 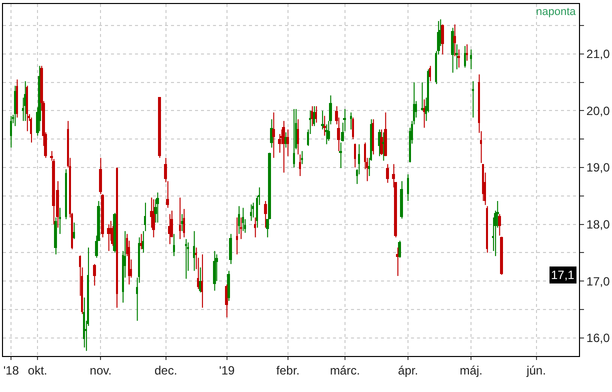 I want to click on x-tick-label: okt., so click(x=38, y=370).